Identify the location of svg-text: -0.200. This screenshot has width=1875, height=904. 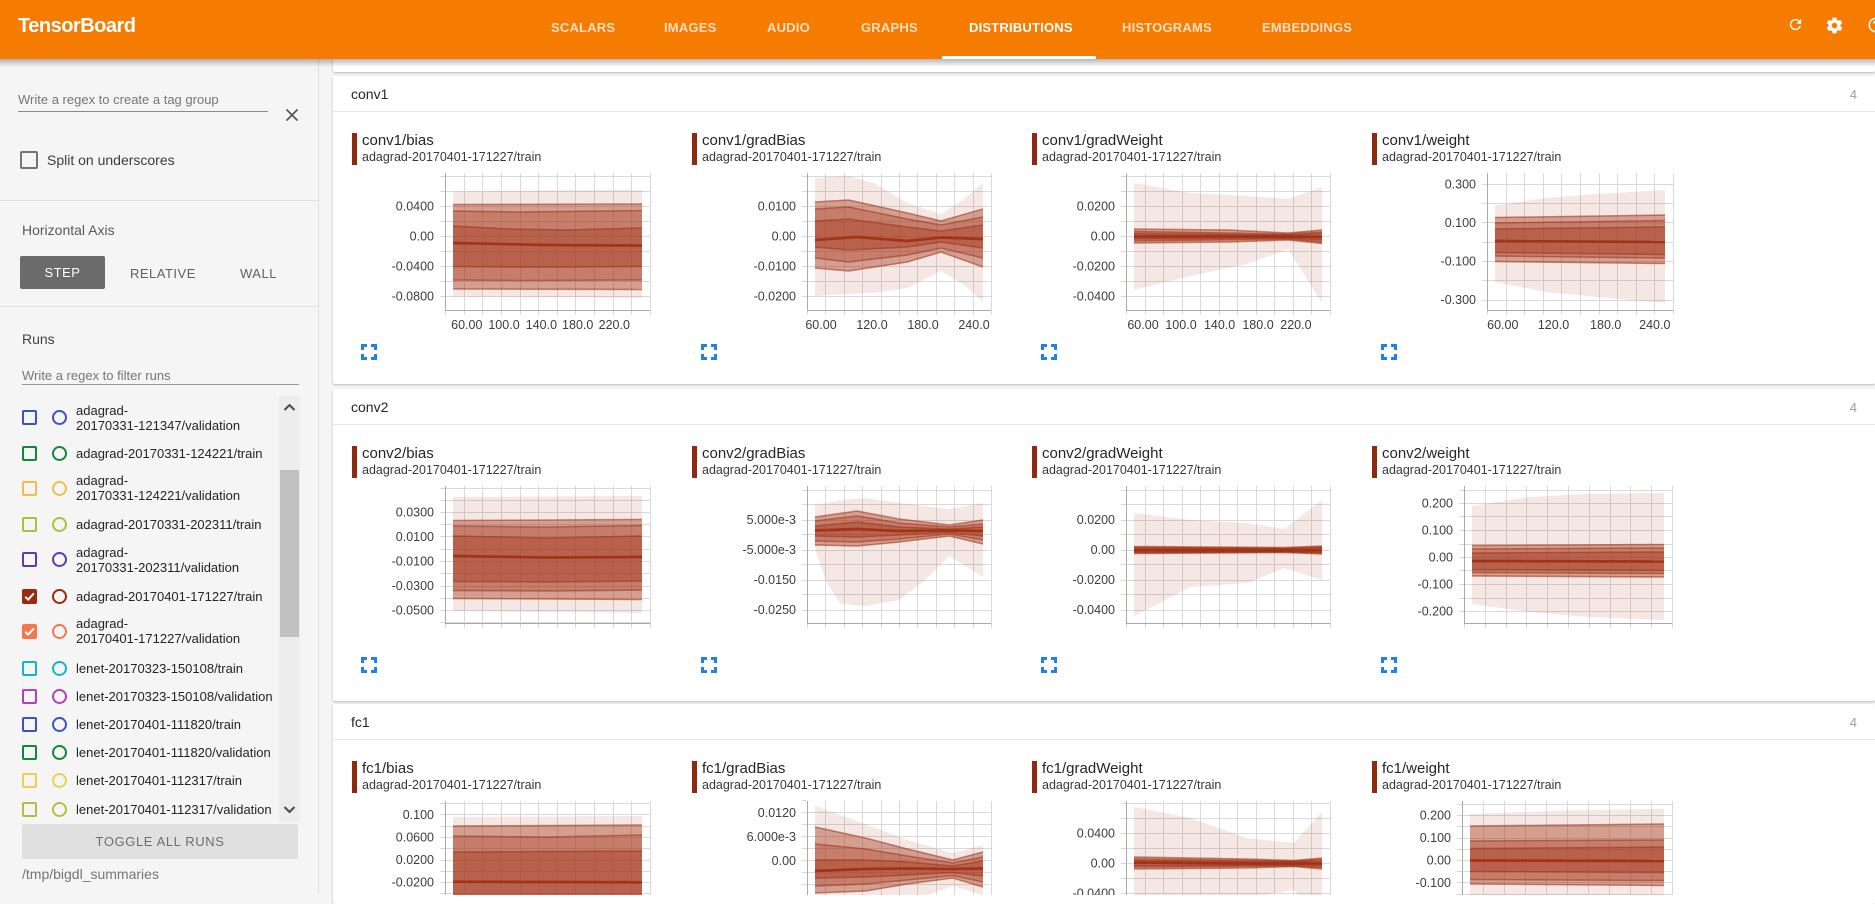
(1435, 612).